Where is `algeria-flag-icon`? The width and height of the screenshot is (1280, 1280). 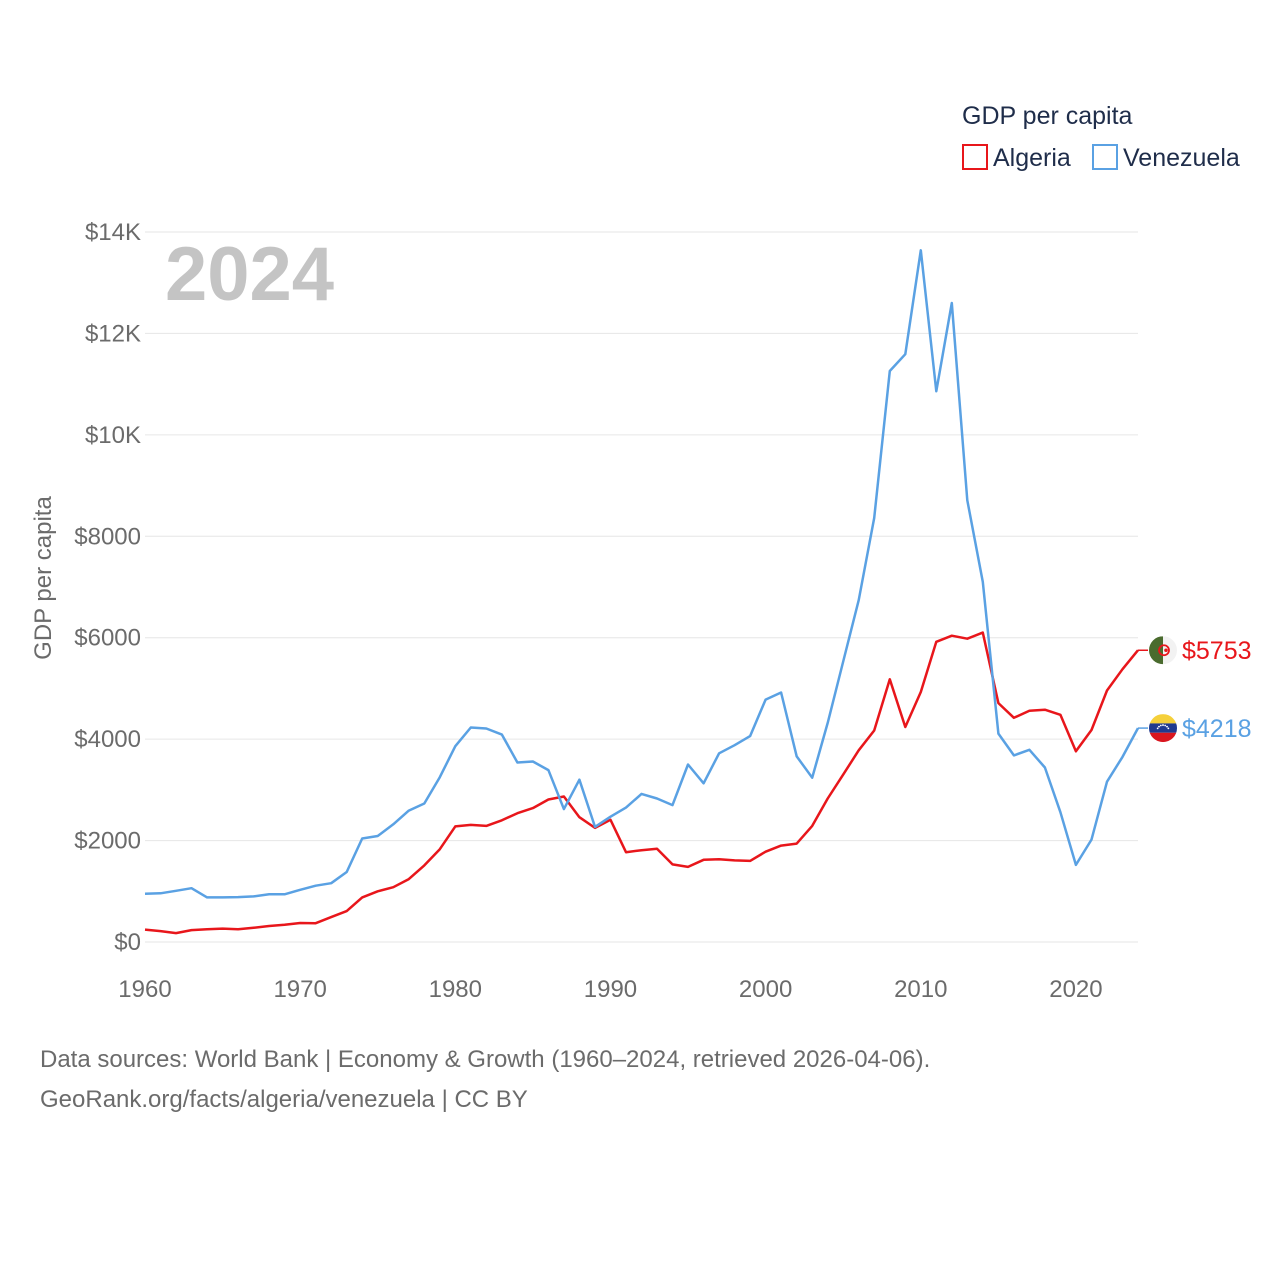 algeria-flag-icon is located at coordinates (1163, 650).